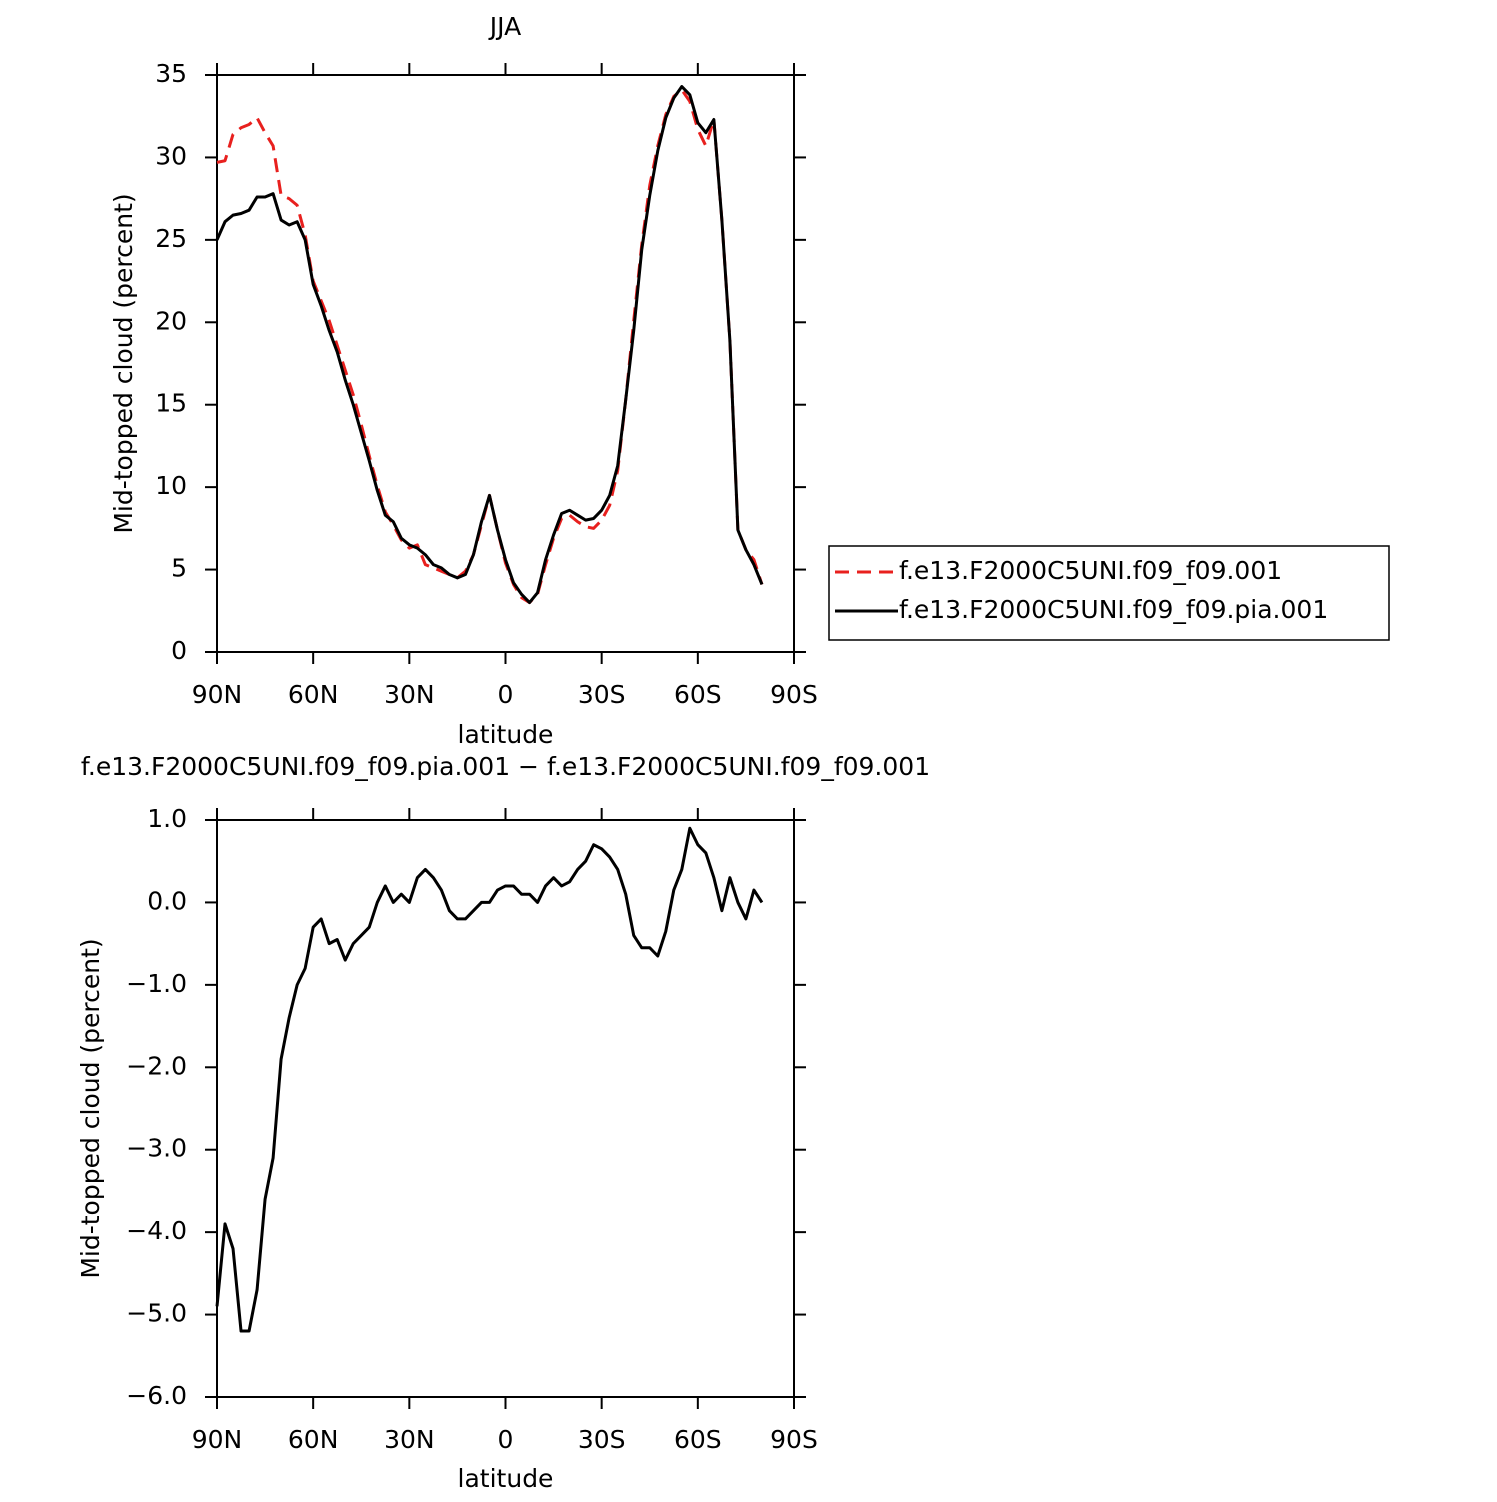 This screenshot has width=1497, height=1502. Describe the element at coordinates (504, 26) in the screenshot. I see `chart-title: JJA` at that location.